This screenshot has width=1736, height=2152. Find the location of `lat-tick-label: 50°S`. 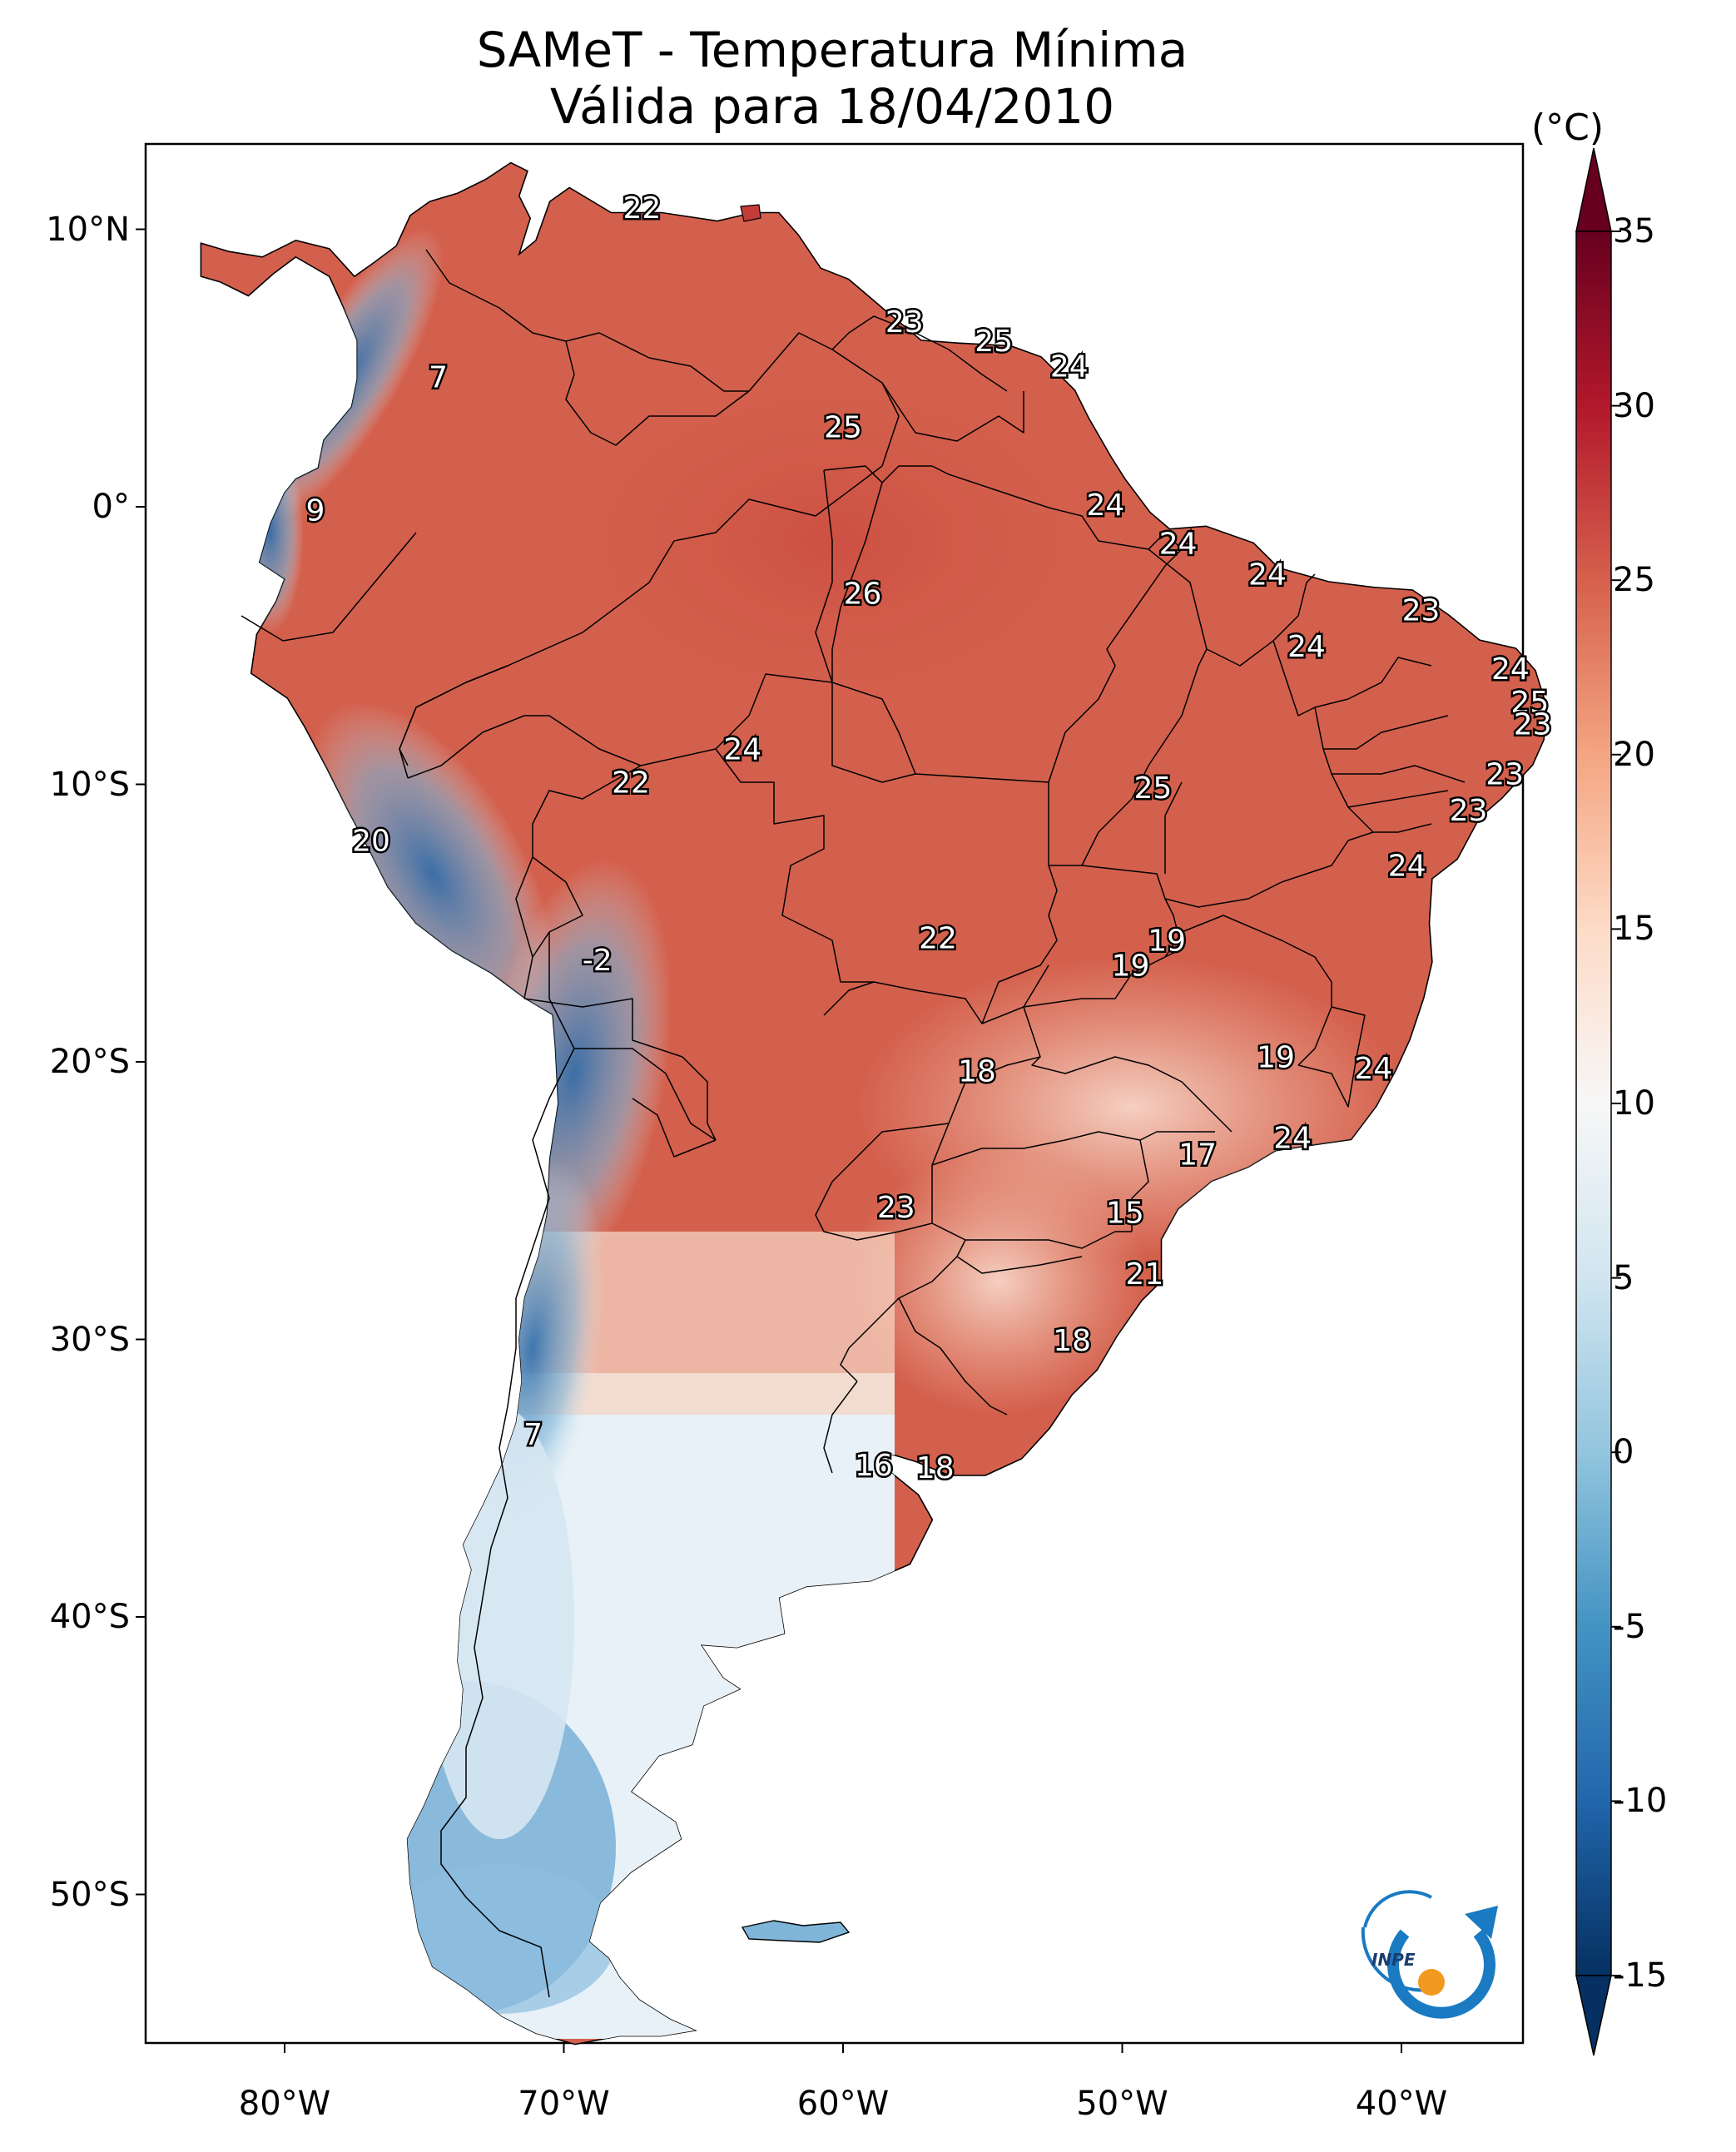

lat-tick-label: 50°S is located at coordinates (89, 1894).